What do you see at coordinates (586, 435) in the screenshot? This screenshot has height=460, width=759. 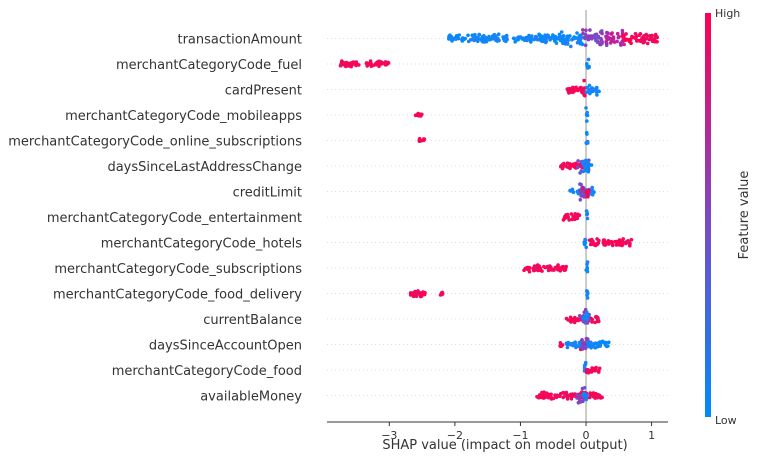 I see `x-tick-label: 0` at bounding box center [586, 435].